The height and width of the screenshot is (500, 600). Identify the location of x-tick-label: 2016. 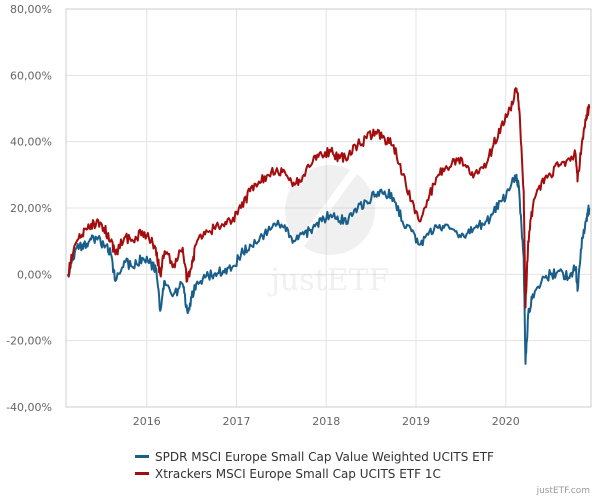
(147, 421).